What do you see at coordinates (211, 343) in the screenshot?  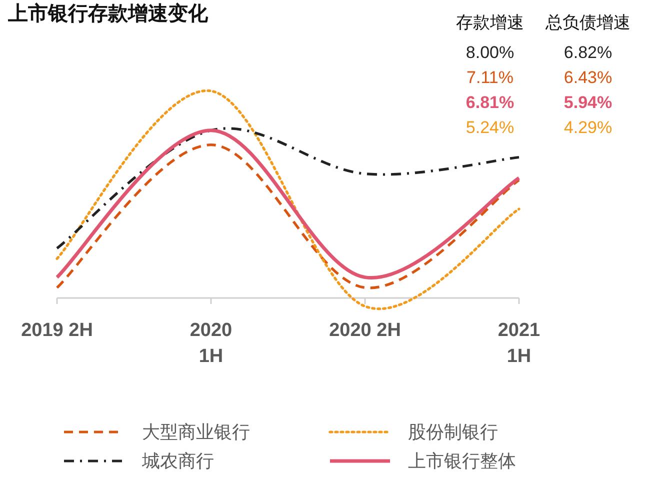 I see `x-tick-label: 2020 1H` at bounding box center [211, 343].